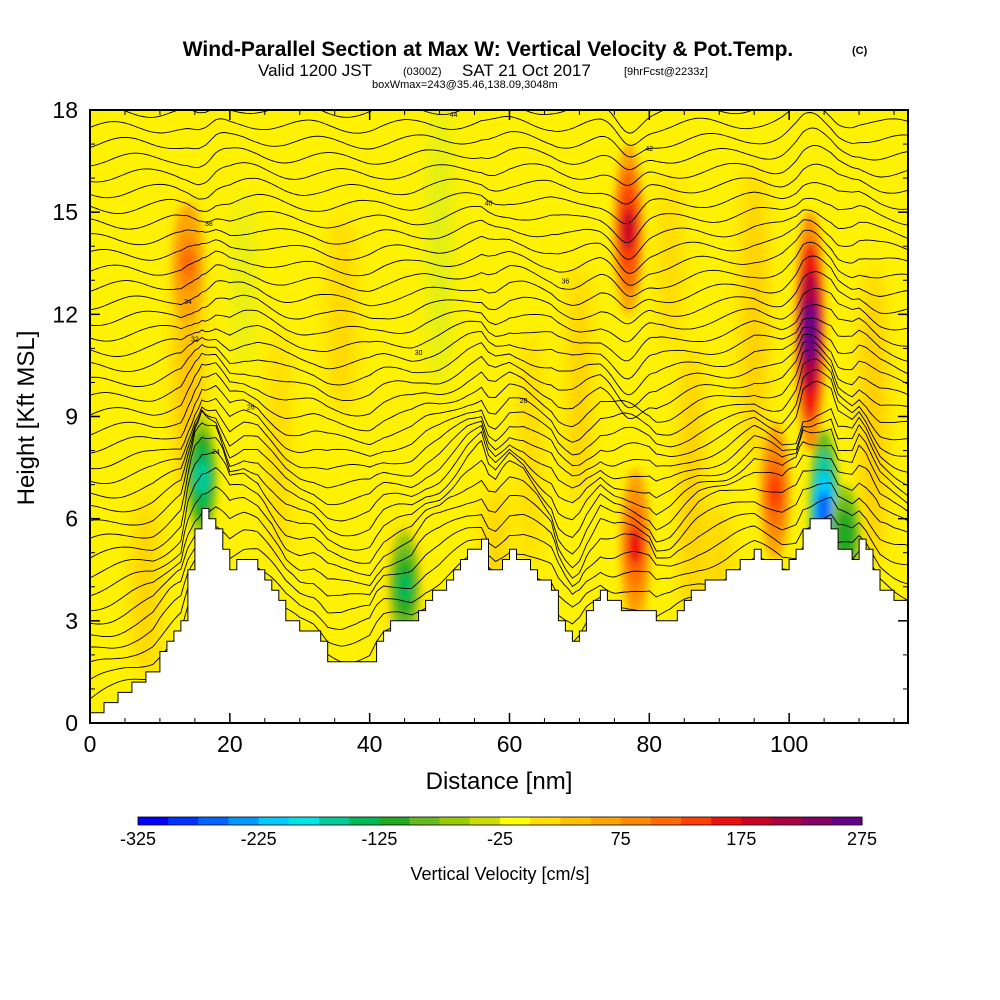  What do you see at coordinates (489, 203) in the screenshot?
I see `isentrope-label: 40` at bounding box center [489, 203].